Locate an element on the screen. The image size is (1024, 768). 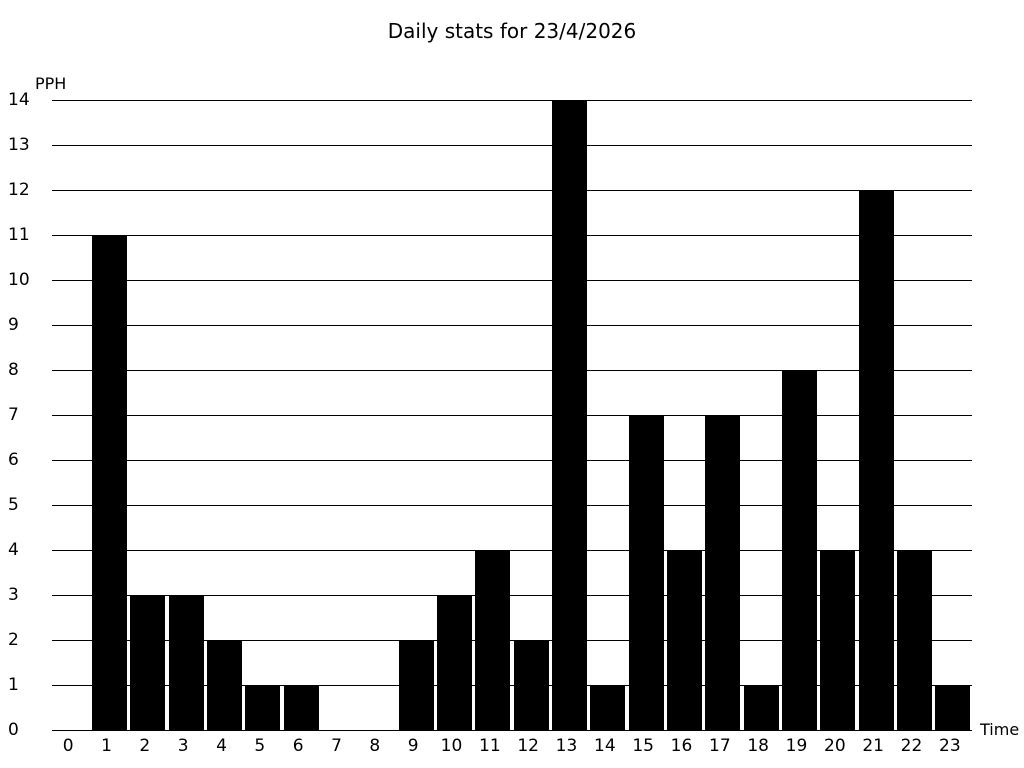
x-tick-label: 19 is located at coordinates (796, 746).